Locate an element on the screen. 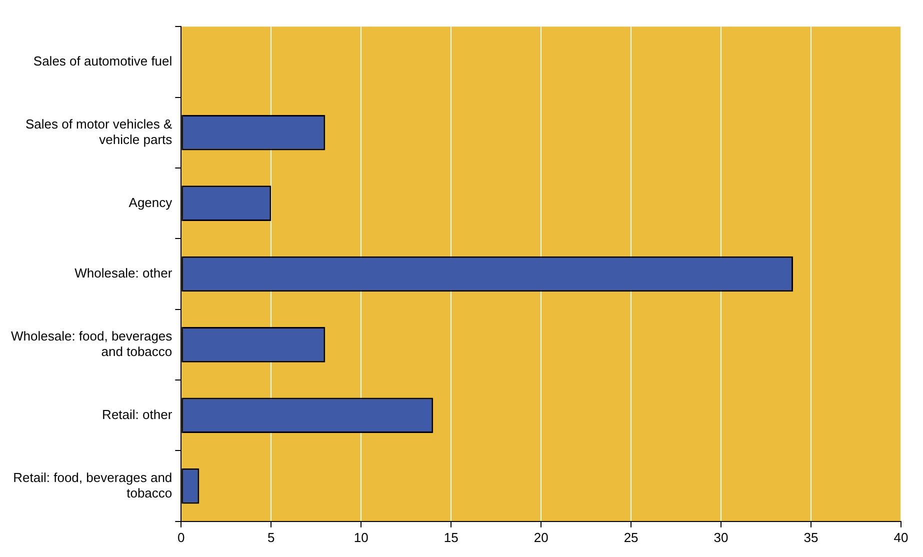  x-tick-label: 30 is located at coordinates (721, 537).